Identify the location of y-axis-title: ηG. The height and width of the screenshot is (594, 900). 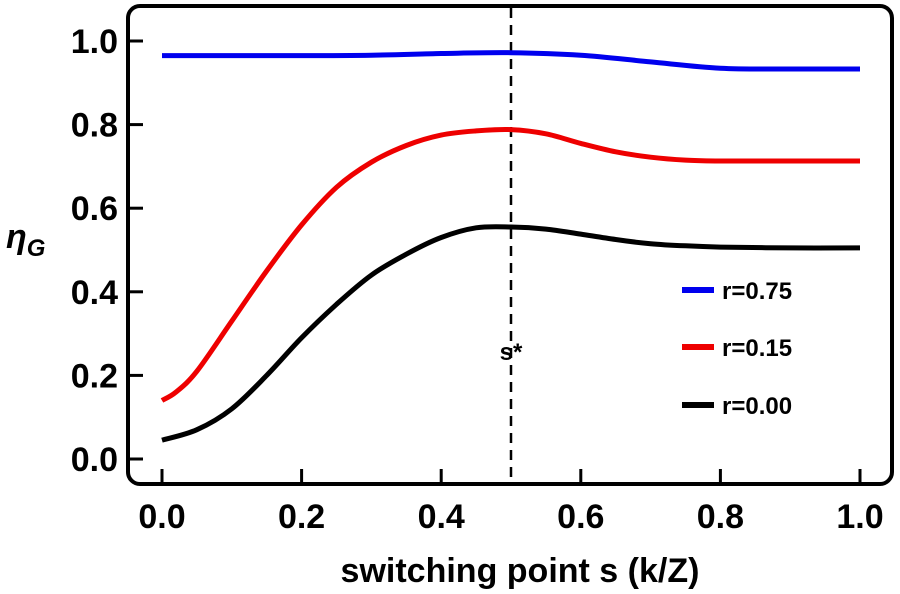
(25, 240).